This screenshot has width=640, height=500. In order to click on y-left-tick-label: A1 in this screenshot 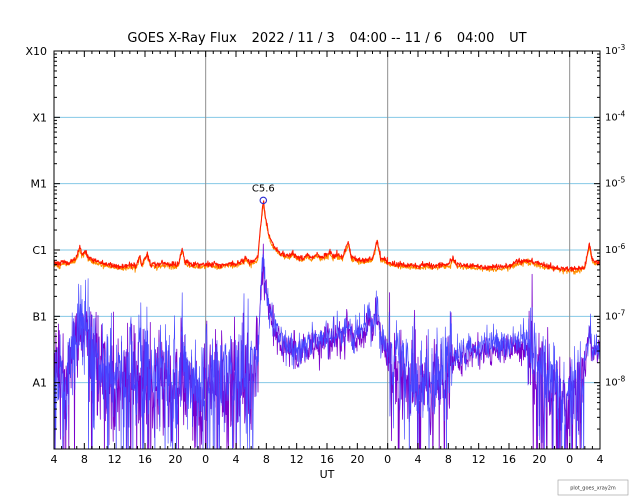, I will do `click(39, 383)`.